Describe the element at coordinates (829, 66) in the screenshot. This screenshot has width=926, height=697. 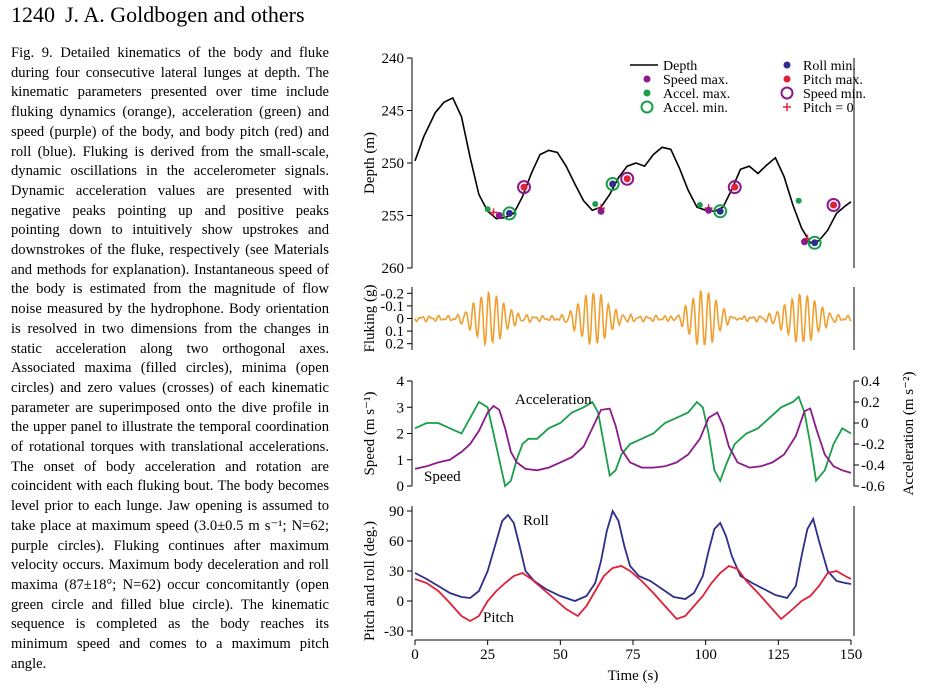
I see `legend-label-roll-min: Roll min.` at that location.